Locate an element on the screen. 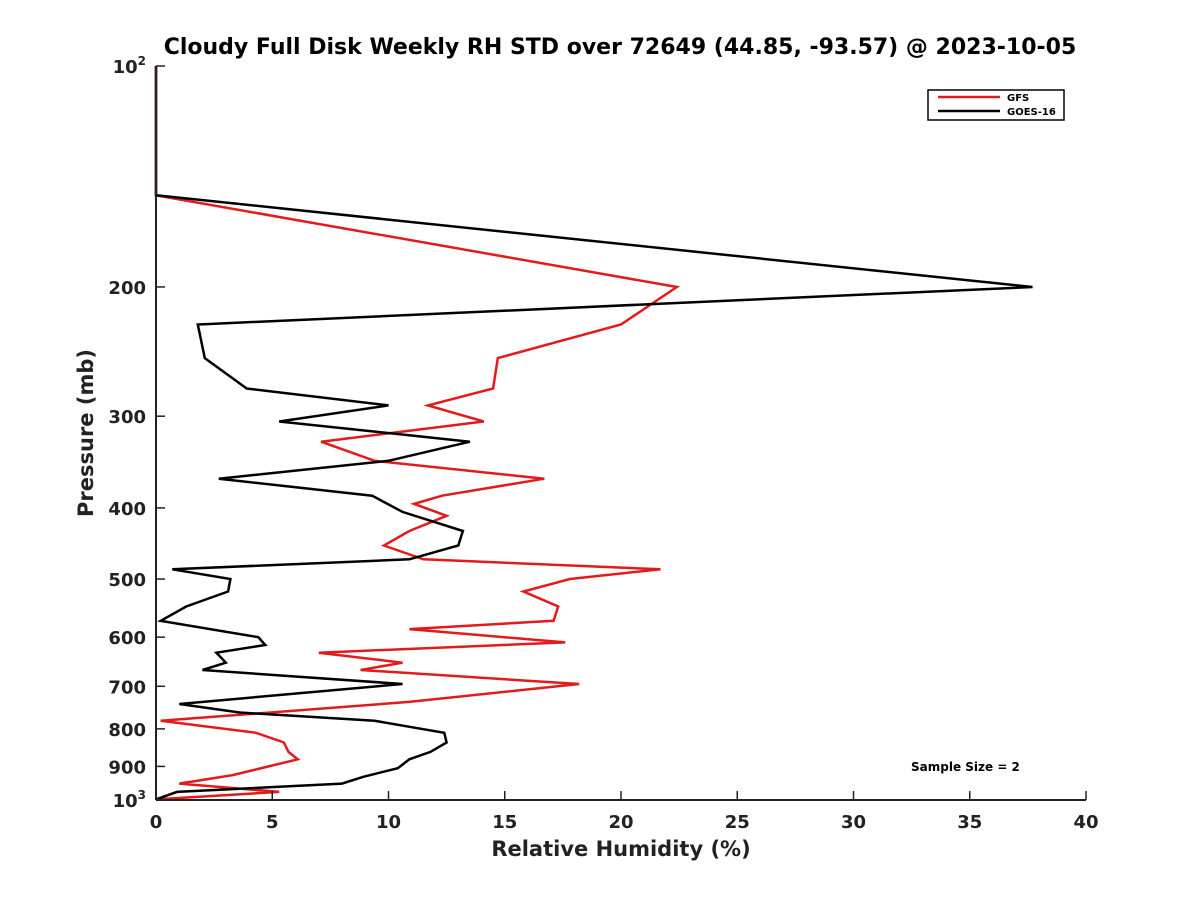 This screenshot has height=900, width=1200. legend-box is located at coordinates (996, 105).